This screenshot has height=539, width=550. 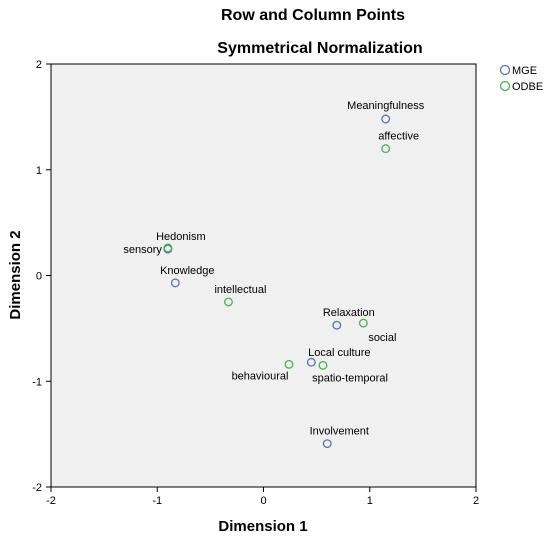 I want to click on point-intellectual, so click(x=228, y=302).